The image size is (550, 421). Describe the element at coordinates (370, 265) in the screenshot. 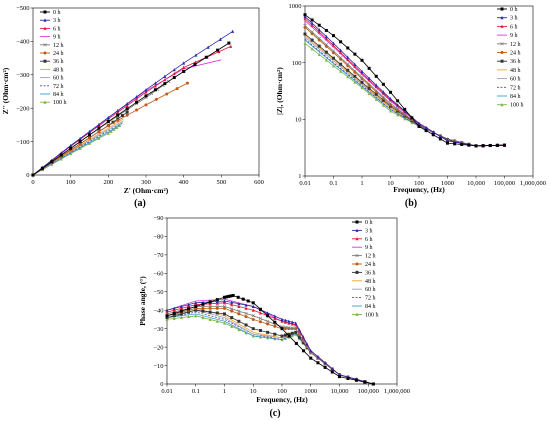

I see `bode-phase-legend-label: 24 h` at that location.